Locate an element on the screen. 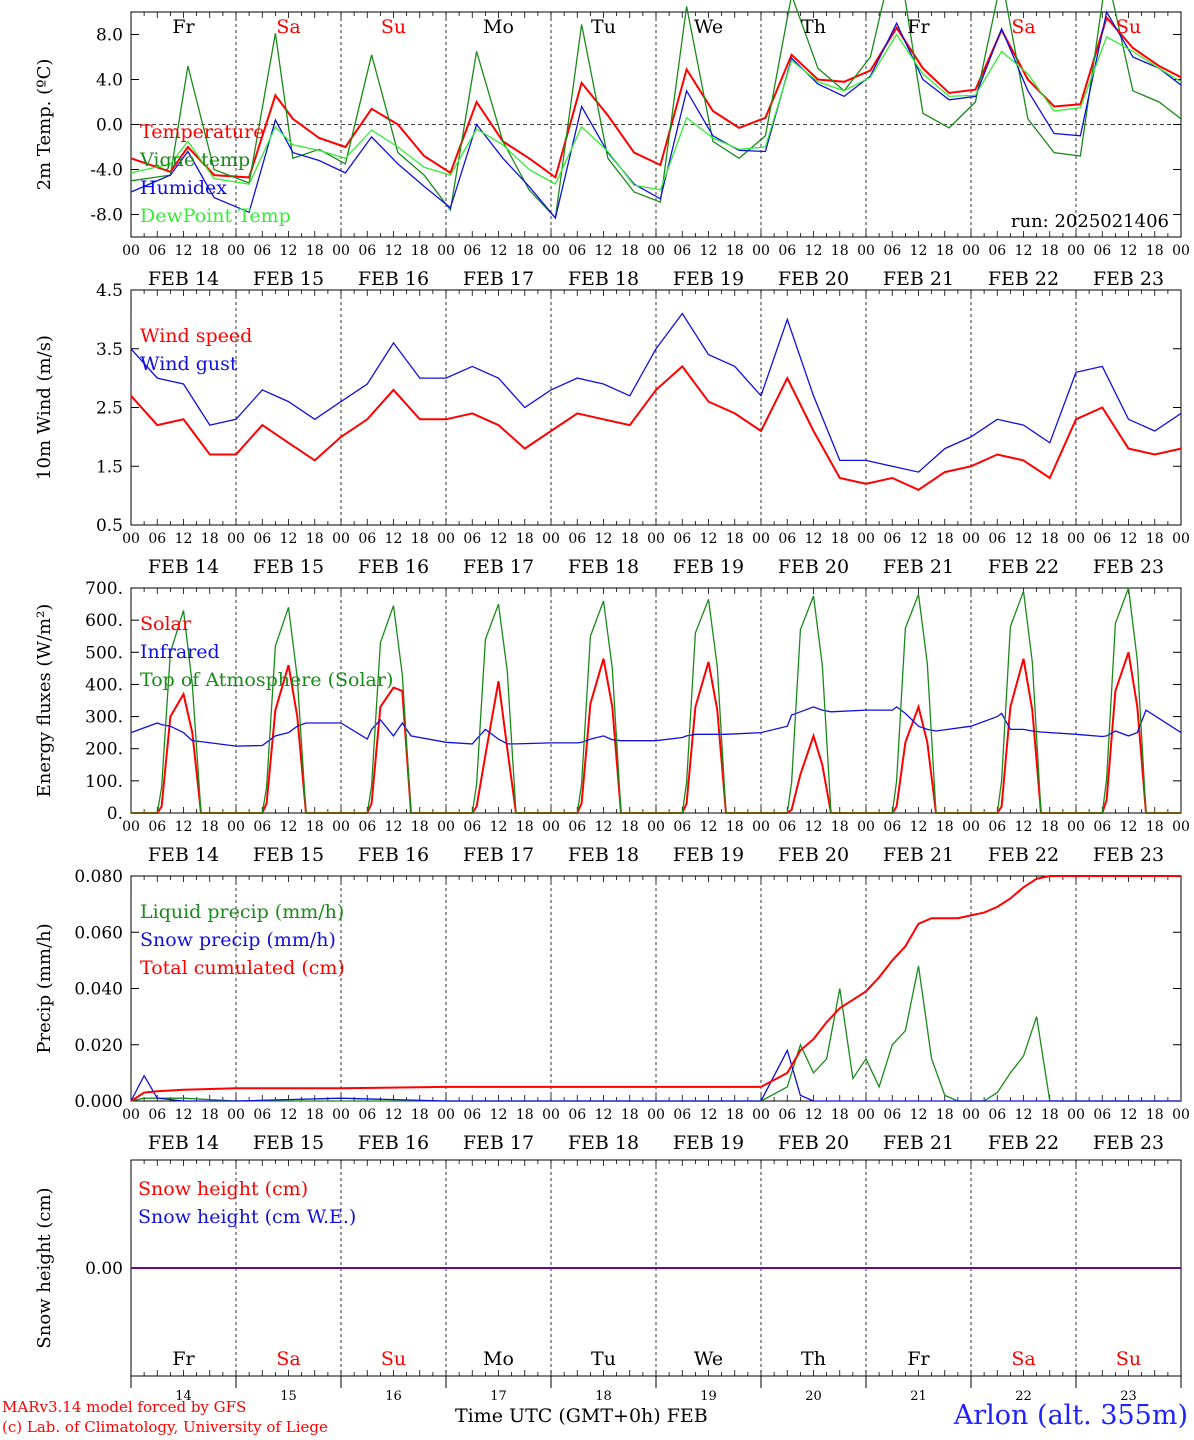 The width and height of the screenshot is (1194, 1440). x-date-label: FEB 22 is located at coordinates (1023, 567).